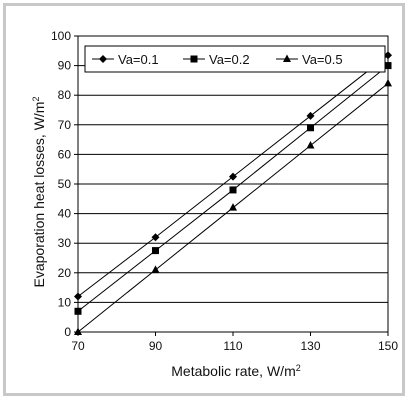 The width and height of the screenshot is (414, 405). Describe the element at coordinates (65, 273) in the screenshot. I see `y-tick-label: 20` at that location.